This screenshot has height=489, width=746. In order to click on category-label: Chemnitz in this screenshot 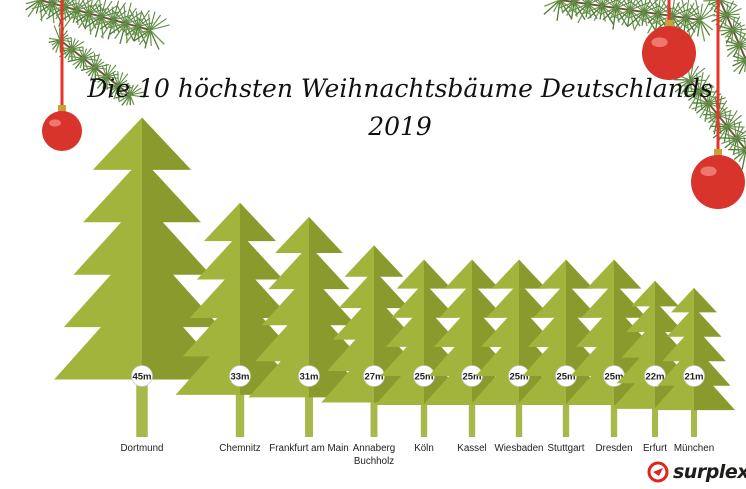, I will do `click(239, 448)`.